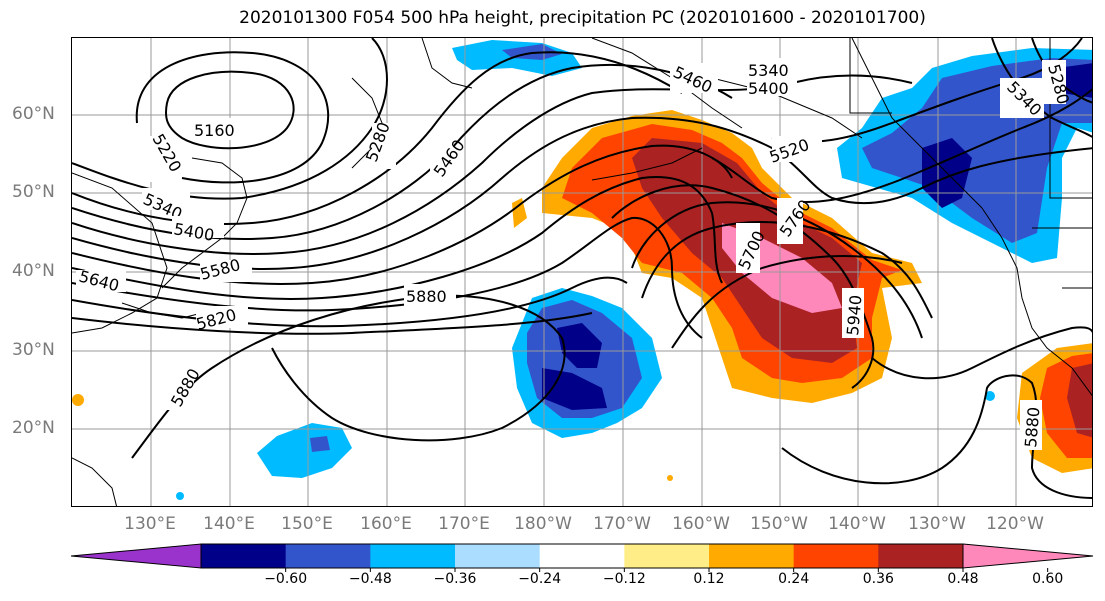 The width and height of the screenshot is (1105, 601). What do you see at coordinates (622, 524) in the screenshot?
I see `longitude-label: 170°W` at bounding box center [622, 524].